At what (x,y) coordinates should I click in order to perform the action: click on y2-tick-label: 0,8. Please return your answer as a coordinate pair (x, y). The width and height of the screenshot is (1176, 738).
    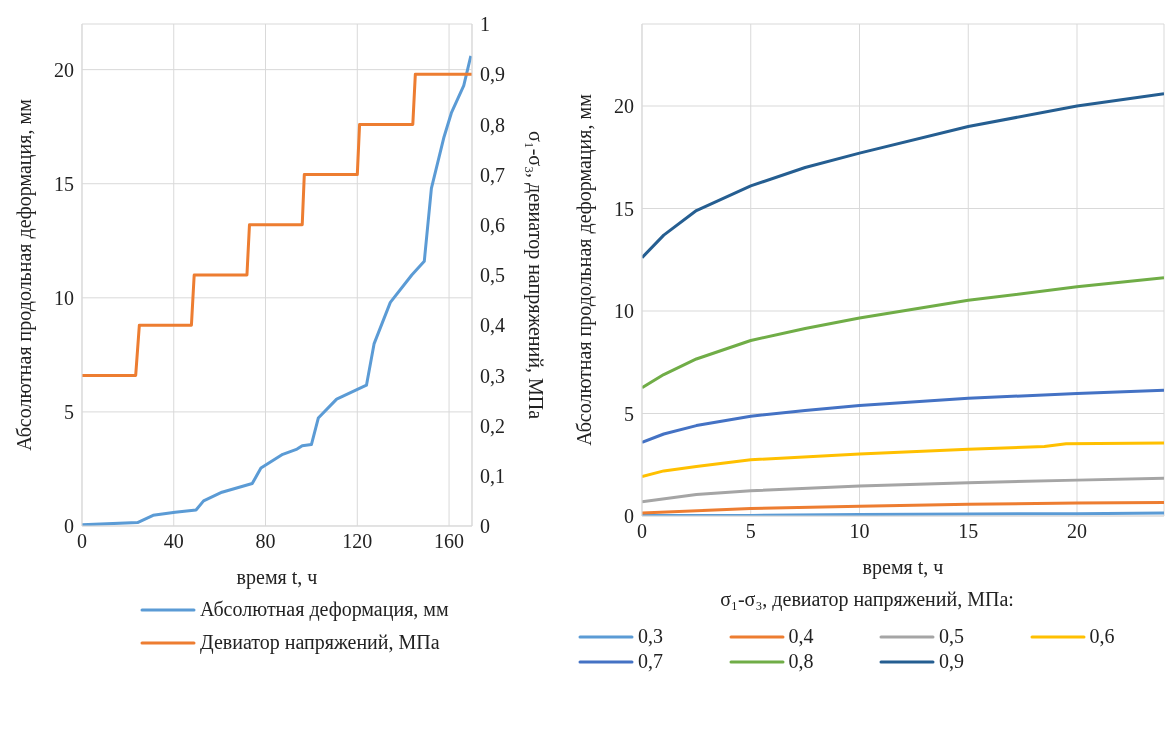
    Looking at the image, I should click on (492, 124).